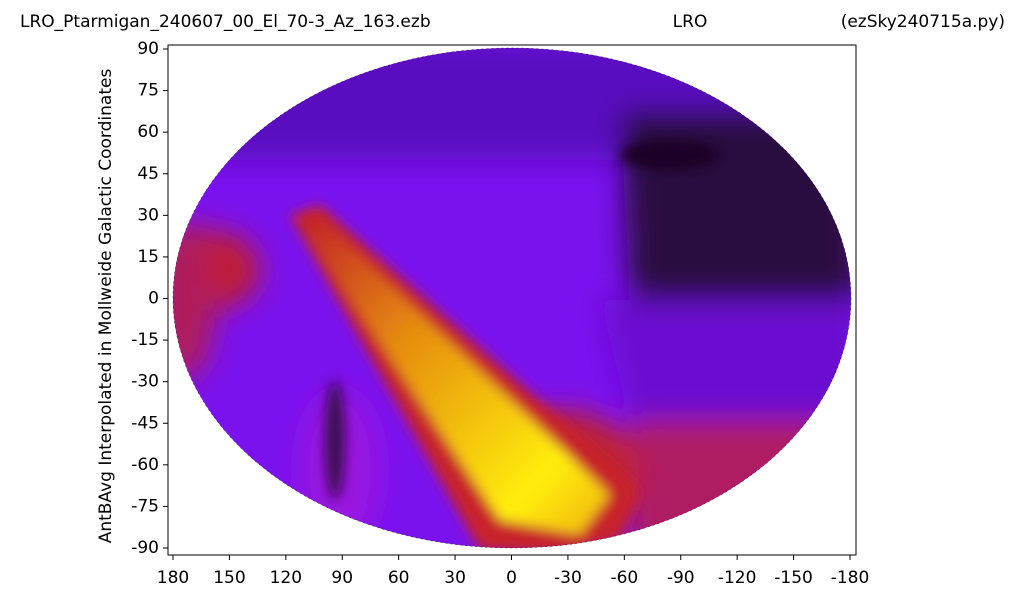  What do you see at coordinates (229, 578) in the screenshot?
I see `x-tick-label: 150` at bounding box center [229, 578].